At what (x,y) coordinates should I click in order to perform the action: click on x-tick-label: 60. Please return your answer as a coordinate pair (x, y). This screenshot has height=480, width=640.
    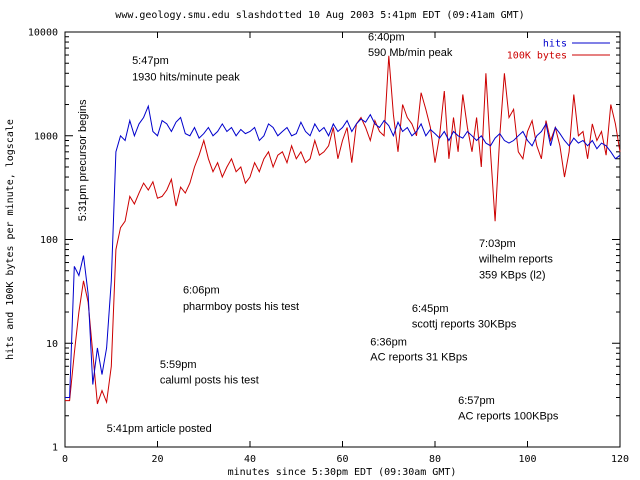
    Looking at the image, I should click on (342, 459).